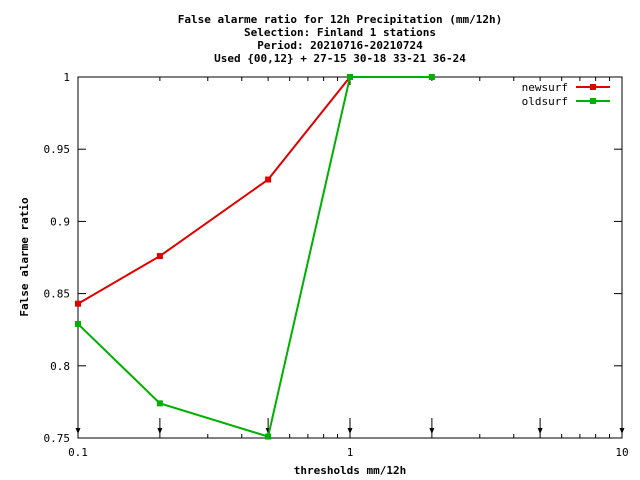 This screenshot has height=480, width=640. I want to click on y-tick-label-1: 0.8, so click(60, 366).